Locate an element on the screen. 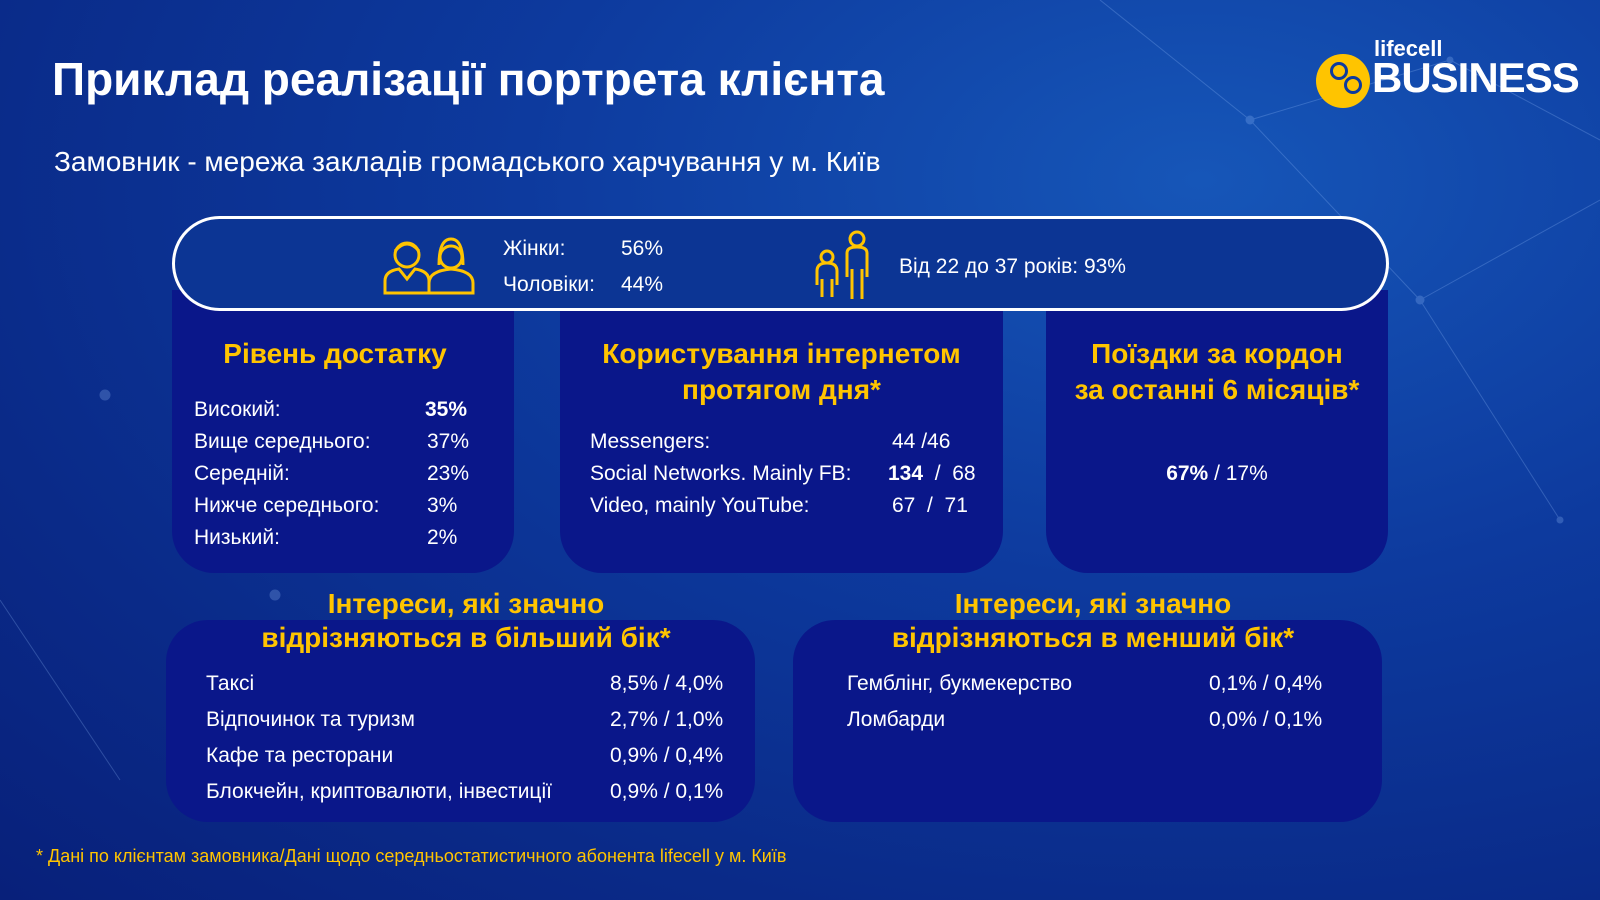  logo-bottom-text: BUSINESS is located at coordinates (1476, 77).